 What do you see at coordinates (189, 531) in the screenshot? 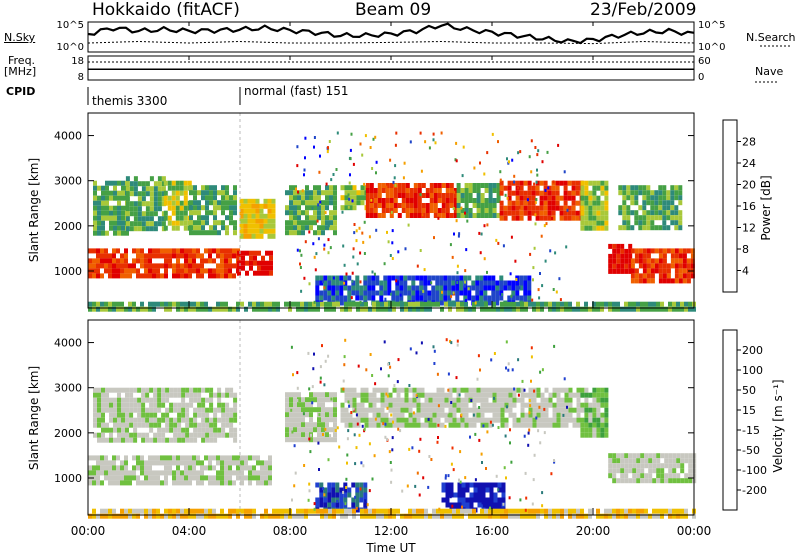
I see `x-tick-label: 04:00` at bounding box center [189, 531].